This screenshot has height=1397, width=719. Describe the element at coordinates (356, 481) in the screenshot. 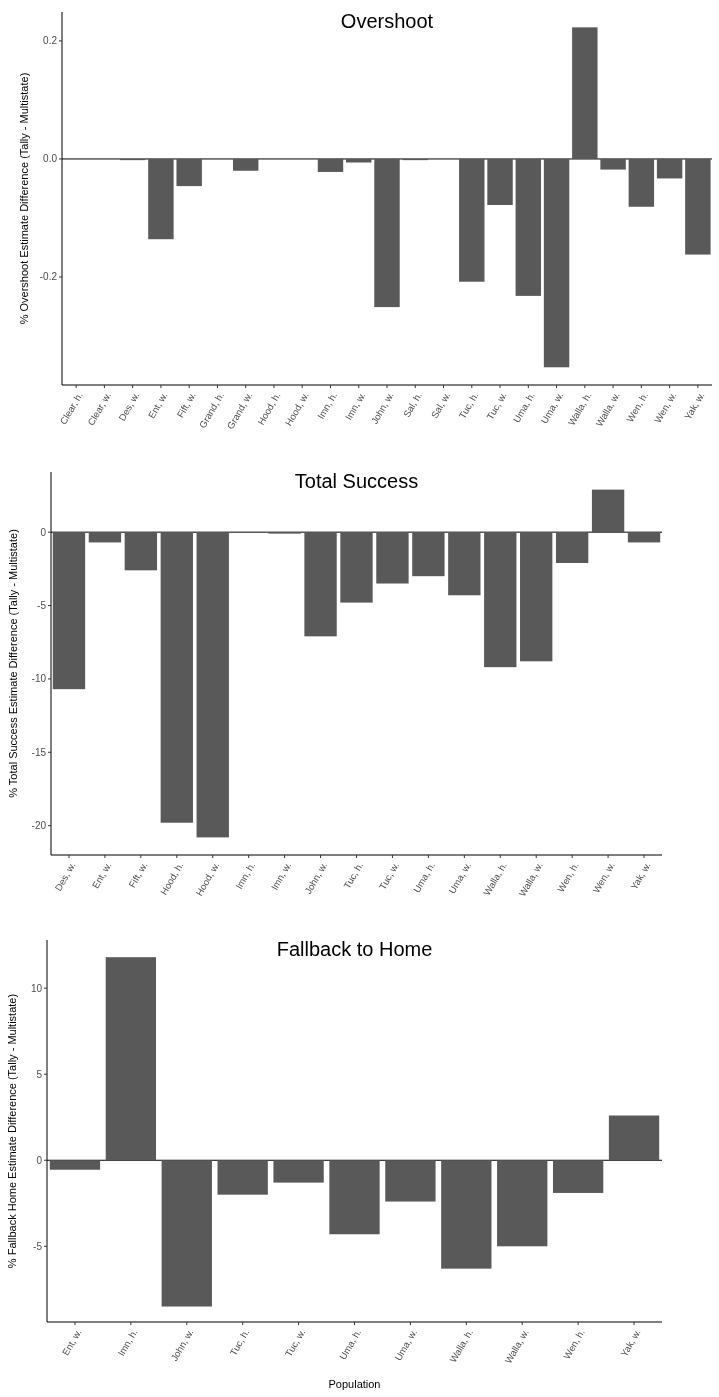

I see `chart-title: Total Success` at that location.